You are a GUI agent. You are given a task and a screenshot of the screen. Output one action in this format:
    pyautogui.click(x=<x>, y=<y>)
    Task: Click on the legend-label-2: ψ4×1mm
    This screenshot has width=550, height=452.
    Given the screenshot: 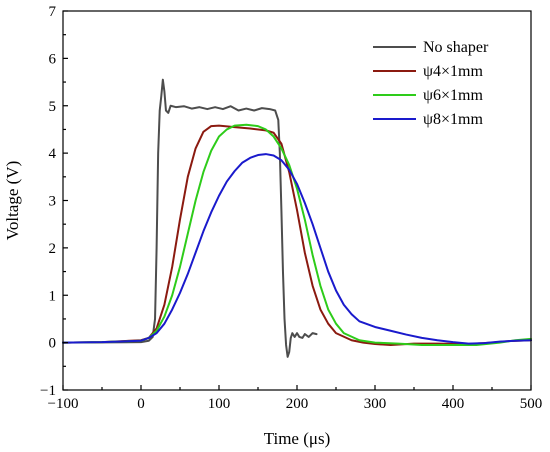 What is the action you would take?
    pyautogui.click(x=453, y=71)
    